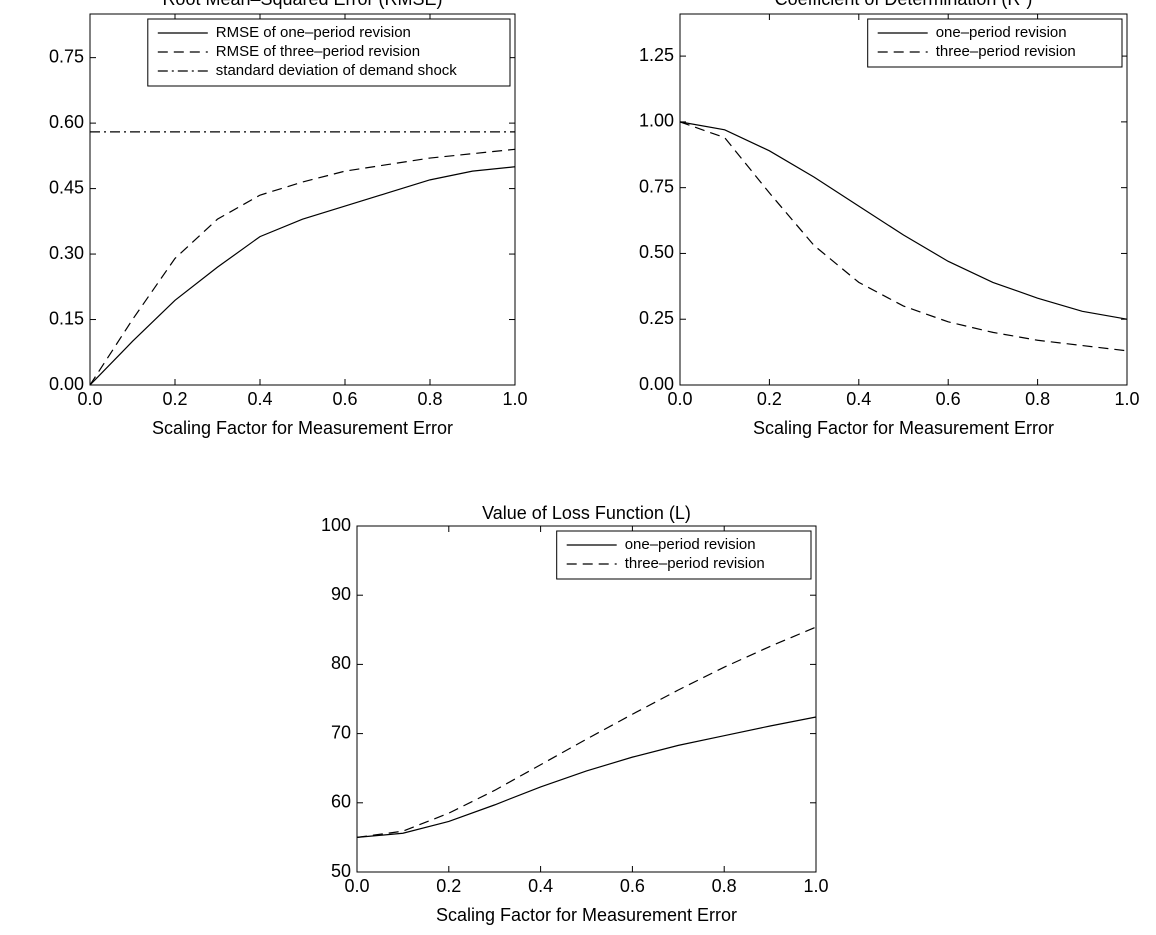  Describe the element at coordinates (656, 121) in the screenshot. I see `y-tick-label: 1.00` at that location.